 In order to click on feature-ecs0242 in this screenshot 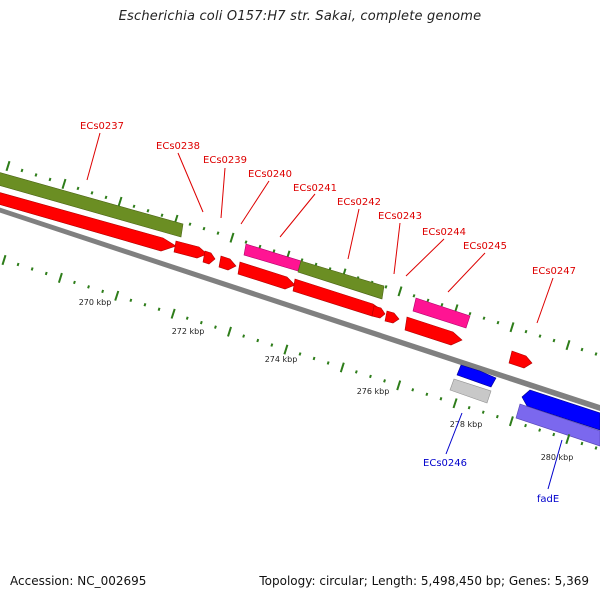, I will do `click(341, 280)`.